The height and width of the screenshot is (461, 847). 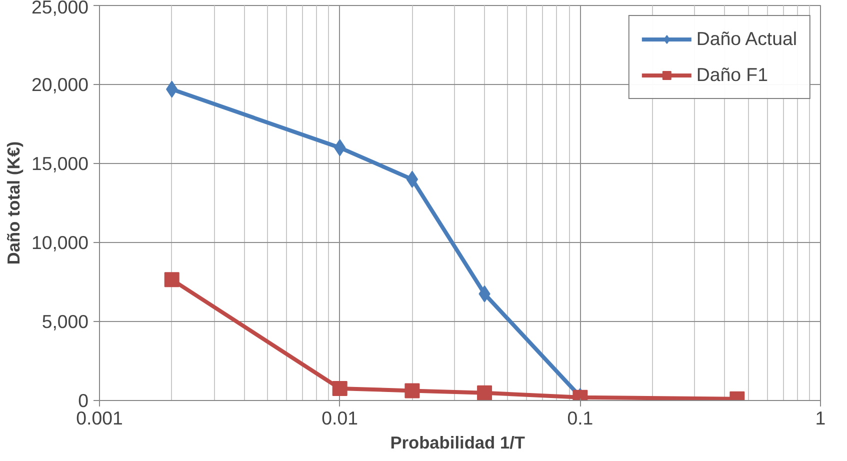 I want to click on y-axis-title: Daño total (K€), so click(x=13, y=203).